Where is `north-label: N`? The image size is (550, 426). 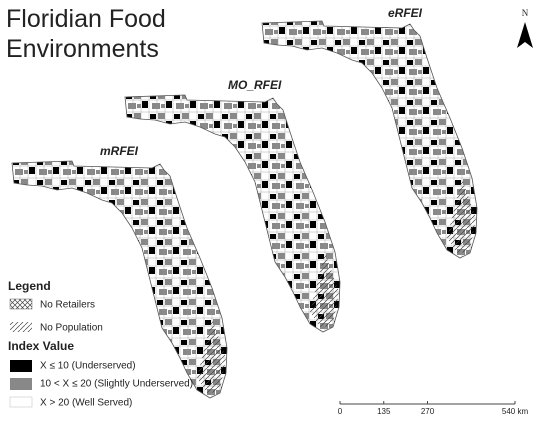 north-label: N is located at coordinates (525, 13).